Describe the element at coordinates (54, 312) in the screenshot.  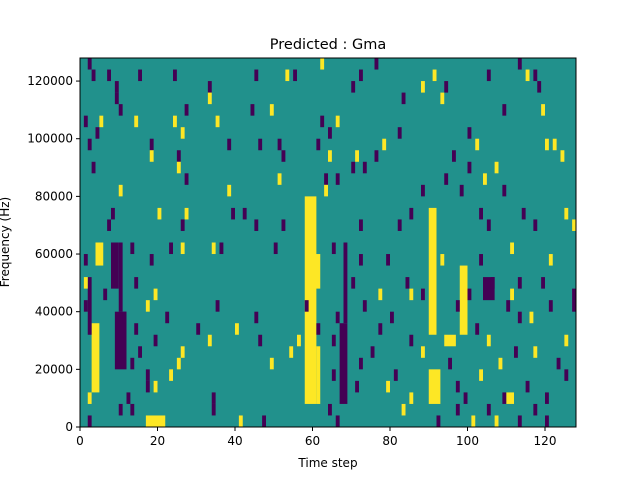
I see `y-tick-label: 40000` at that location.